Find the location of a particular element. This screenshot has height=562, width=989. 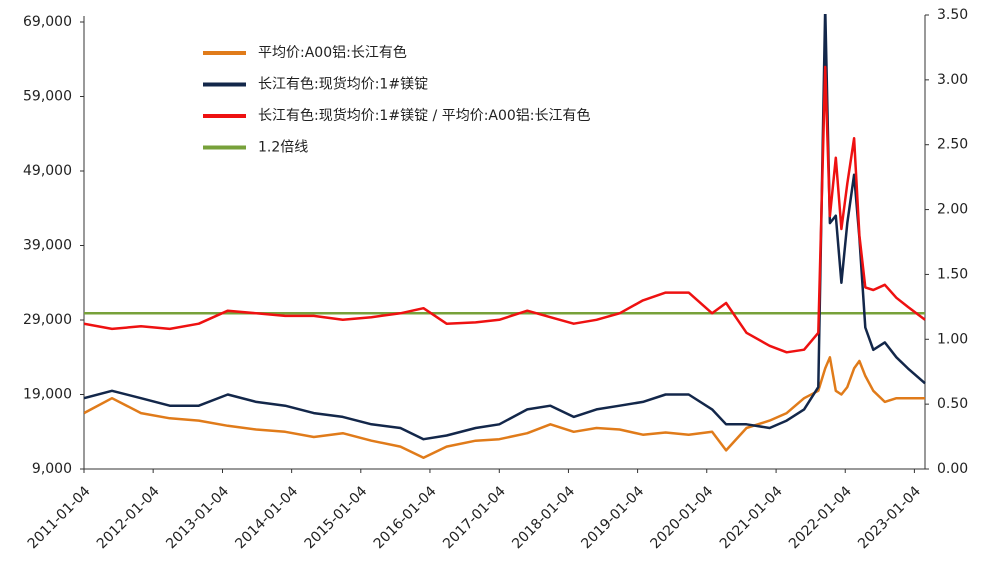

legend-label: 平均价:A00铝:长江有色 is located at coordinates (332, 52).